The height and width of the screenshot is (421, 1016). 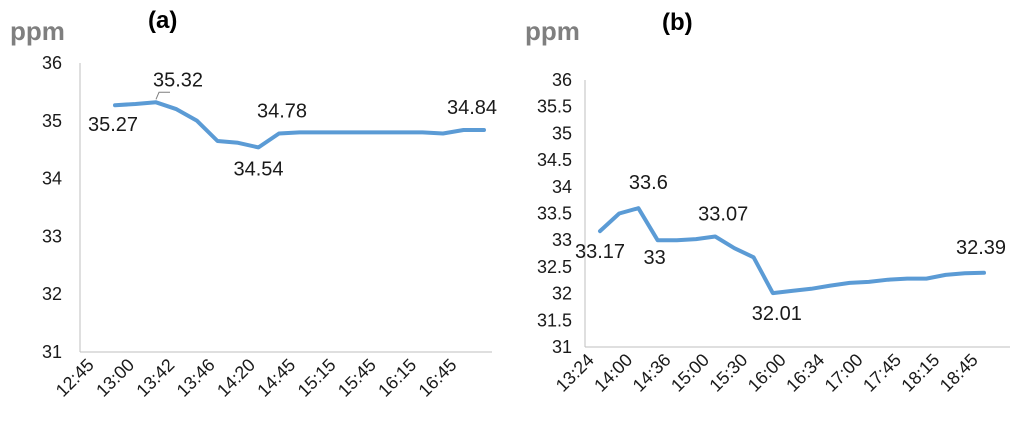 What do you see at coordinates (690, 373) in the screenshot?
I see `x-tick-label: 15:00` at bounding box center [690, 373].